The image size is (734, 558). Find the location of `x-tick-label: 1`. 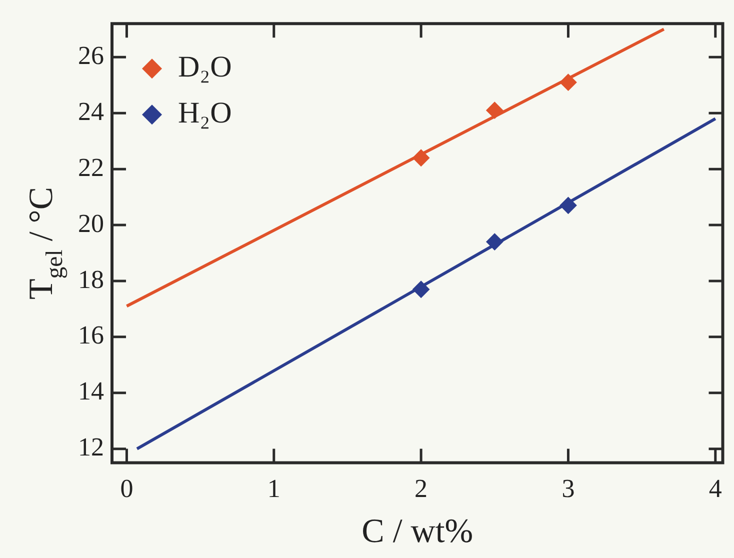

x-tick-label: 1 is located at coordinates (273, 489).